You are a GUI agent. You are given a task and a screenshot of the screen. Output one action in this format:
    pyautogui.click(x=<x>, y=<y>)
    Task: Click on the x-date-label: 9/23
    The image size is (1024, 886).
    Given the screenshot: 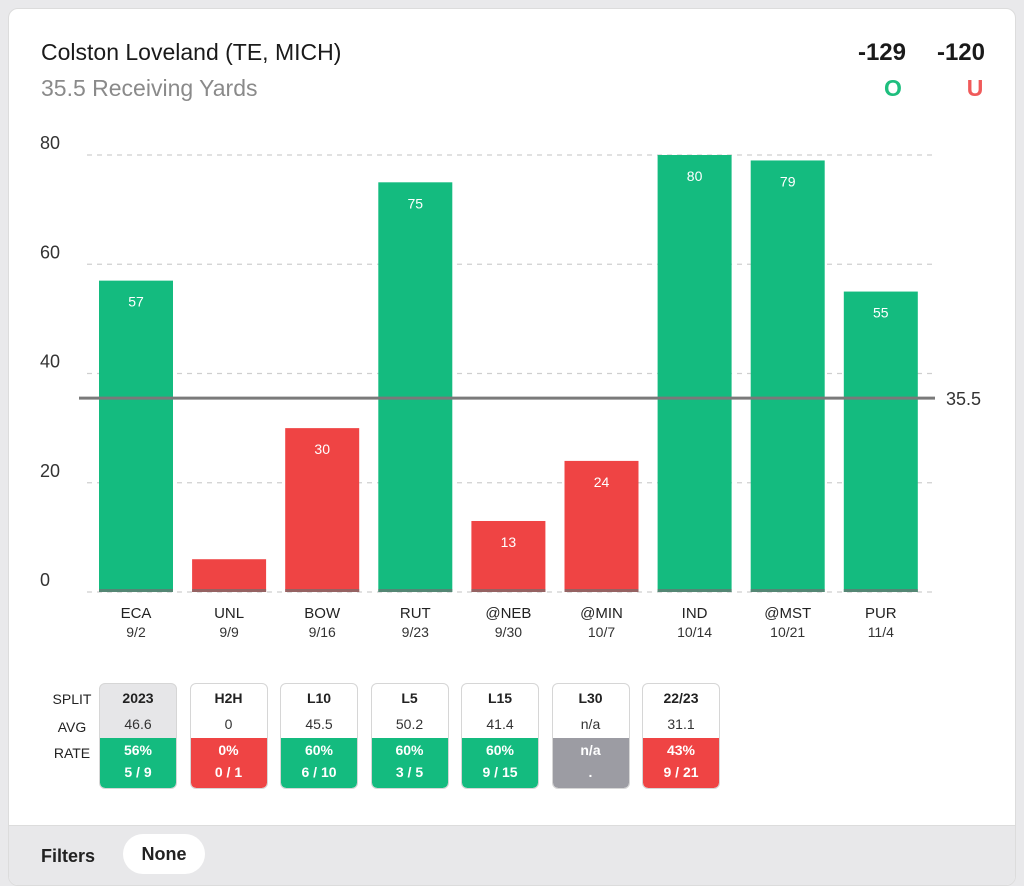 What is the action you would take?
    pyautogui.click(x=415, y=632)
    